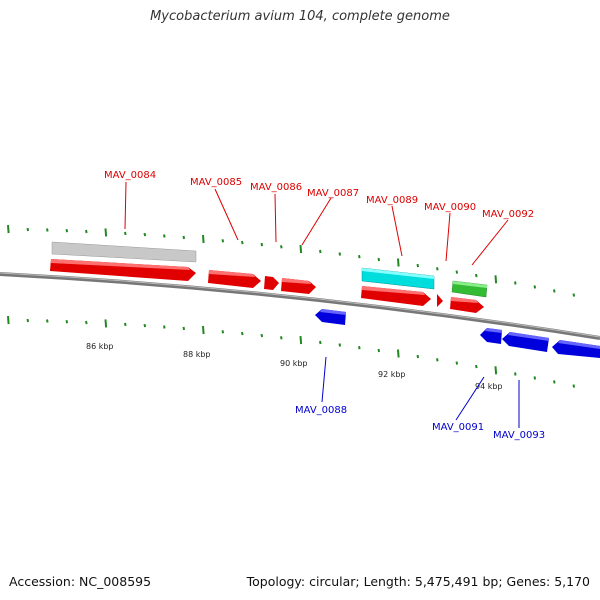 The height and width of the screenshot is (600, 600). What do you see at coordinates (420, 392) in the screenshot?
I see `reverse-leader-lines` at bounding box center [420, 392].